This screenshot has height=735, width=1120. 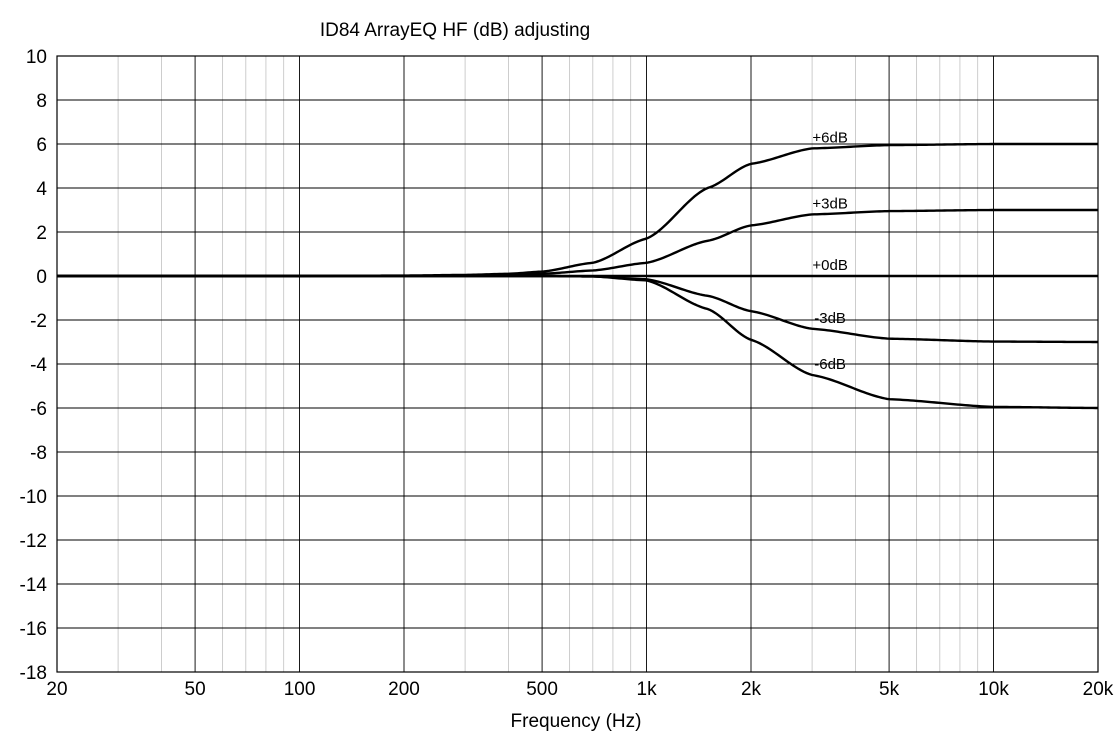 I want to click on y-tick-label: 10, so click(x=36, y=57).